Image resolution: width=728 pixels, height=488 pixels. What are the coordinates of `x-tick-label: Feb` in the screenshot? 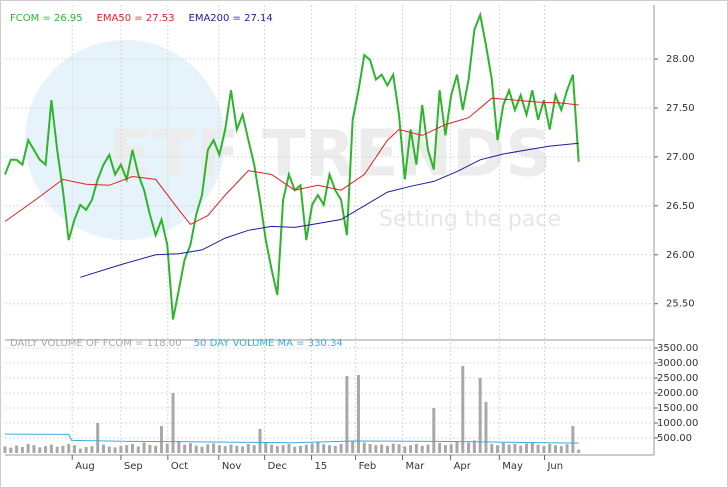 It's located at (368, 466).